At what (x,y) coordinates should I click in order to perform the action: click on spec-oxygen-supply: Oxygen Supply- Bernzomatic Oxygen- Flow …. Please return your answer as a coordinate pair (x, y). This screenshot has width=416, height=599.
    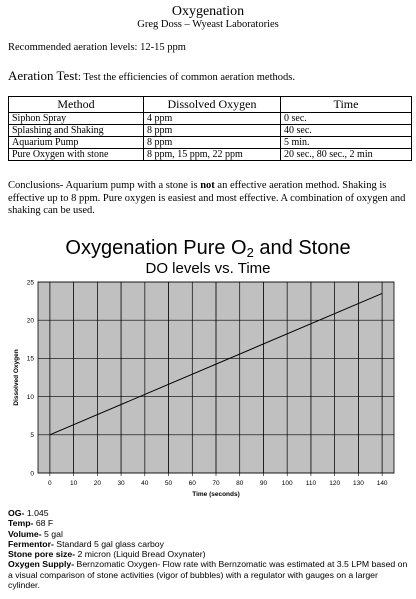
    Looking at the image, I should click on (210, 574).